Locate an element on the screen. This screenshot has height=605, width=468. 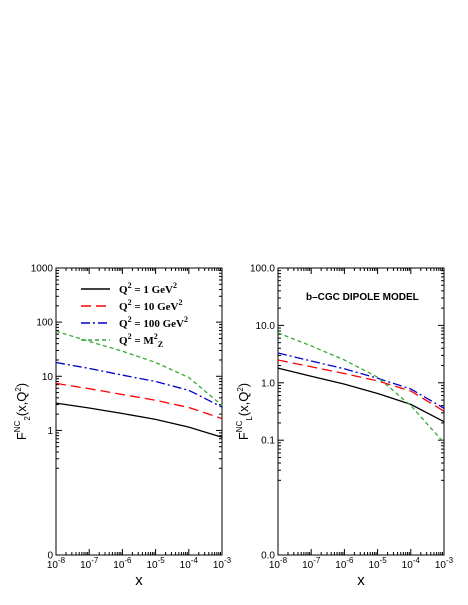
y-axis-label: FNCL(x,Q2) is located at coordinates (244, 411).